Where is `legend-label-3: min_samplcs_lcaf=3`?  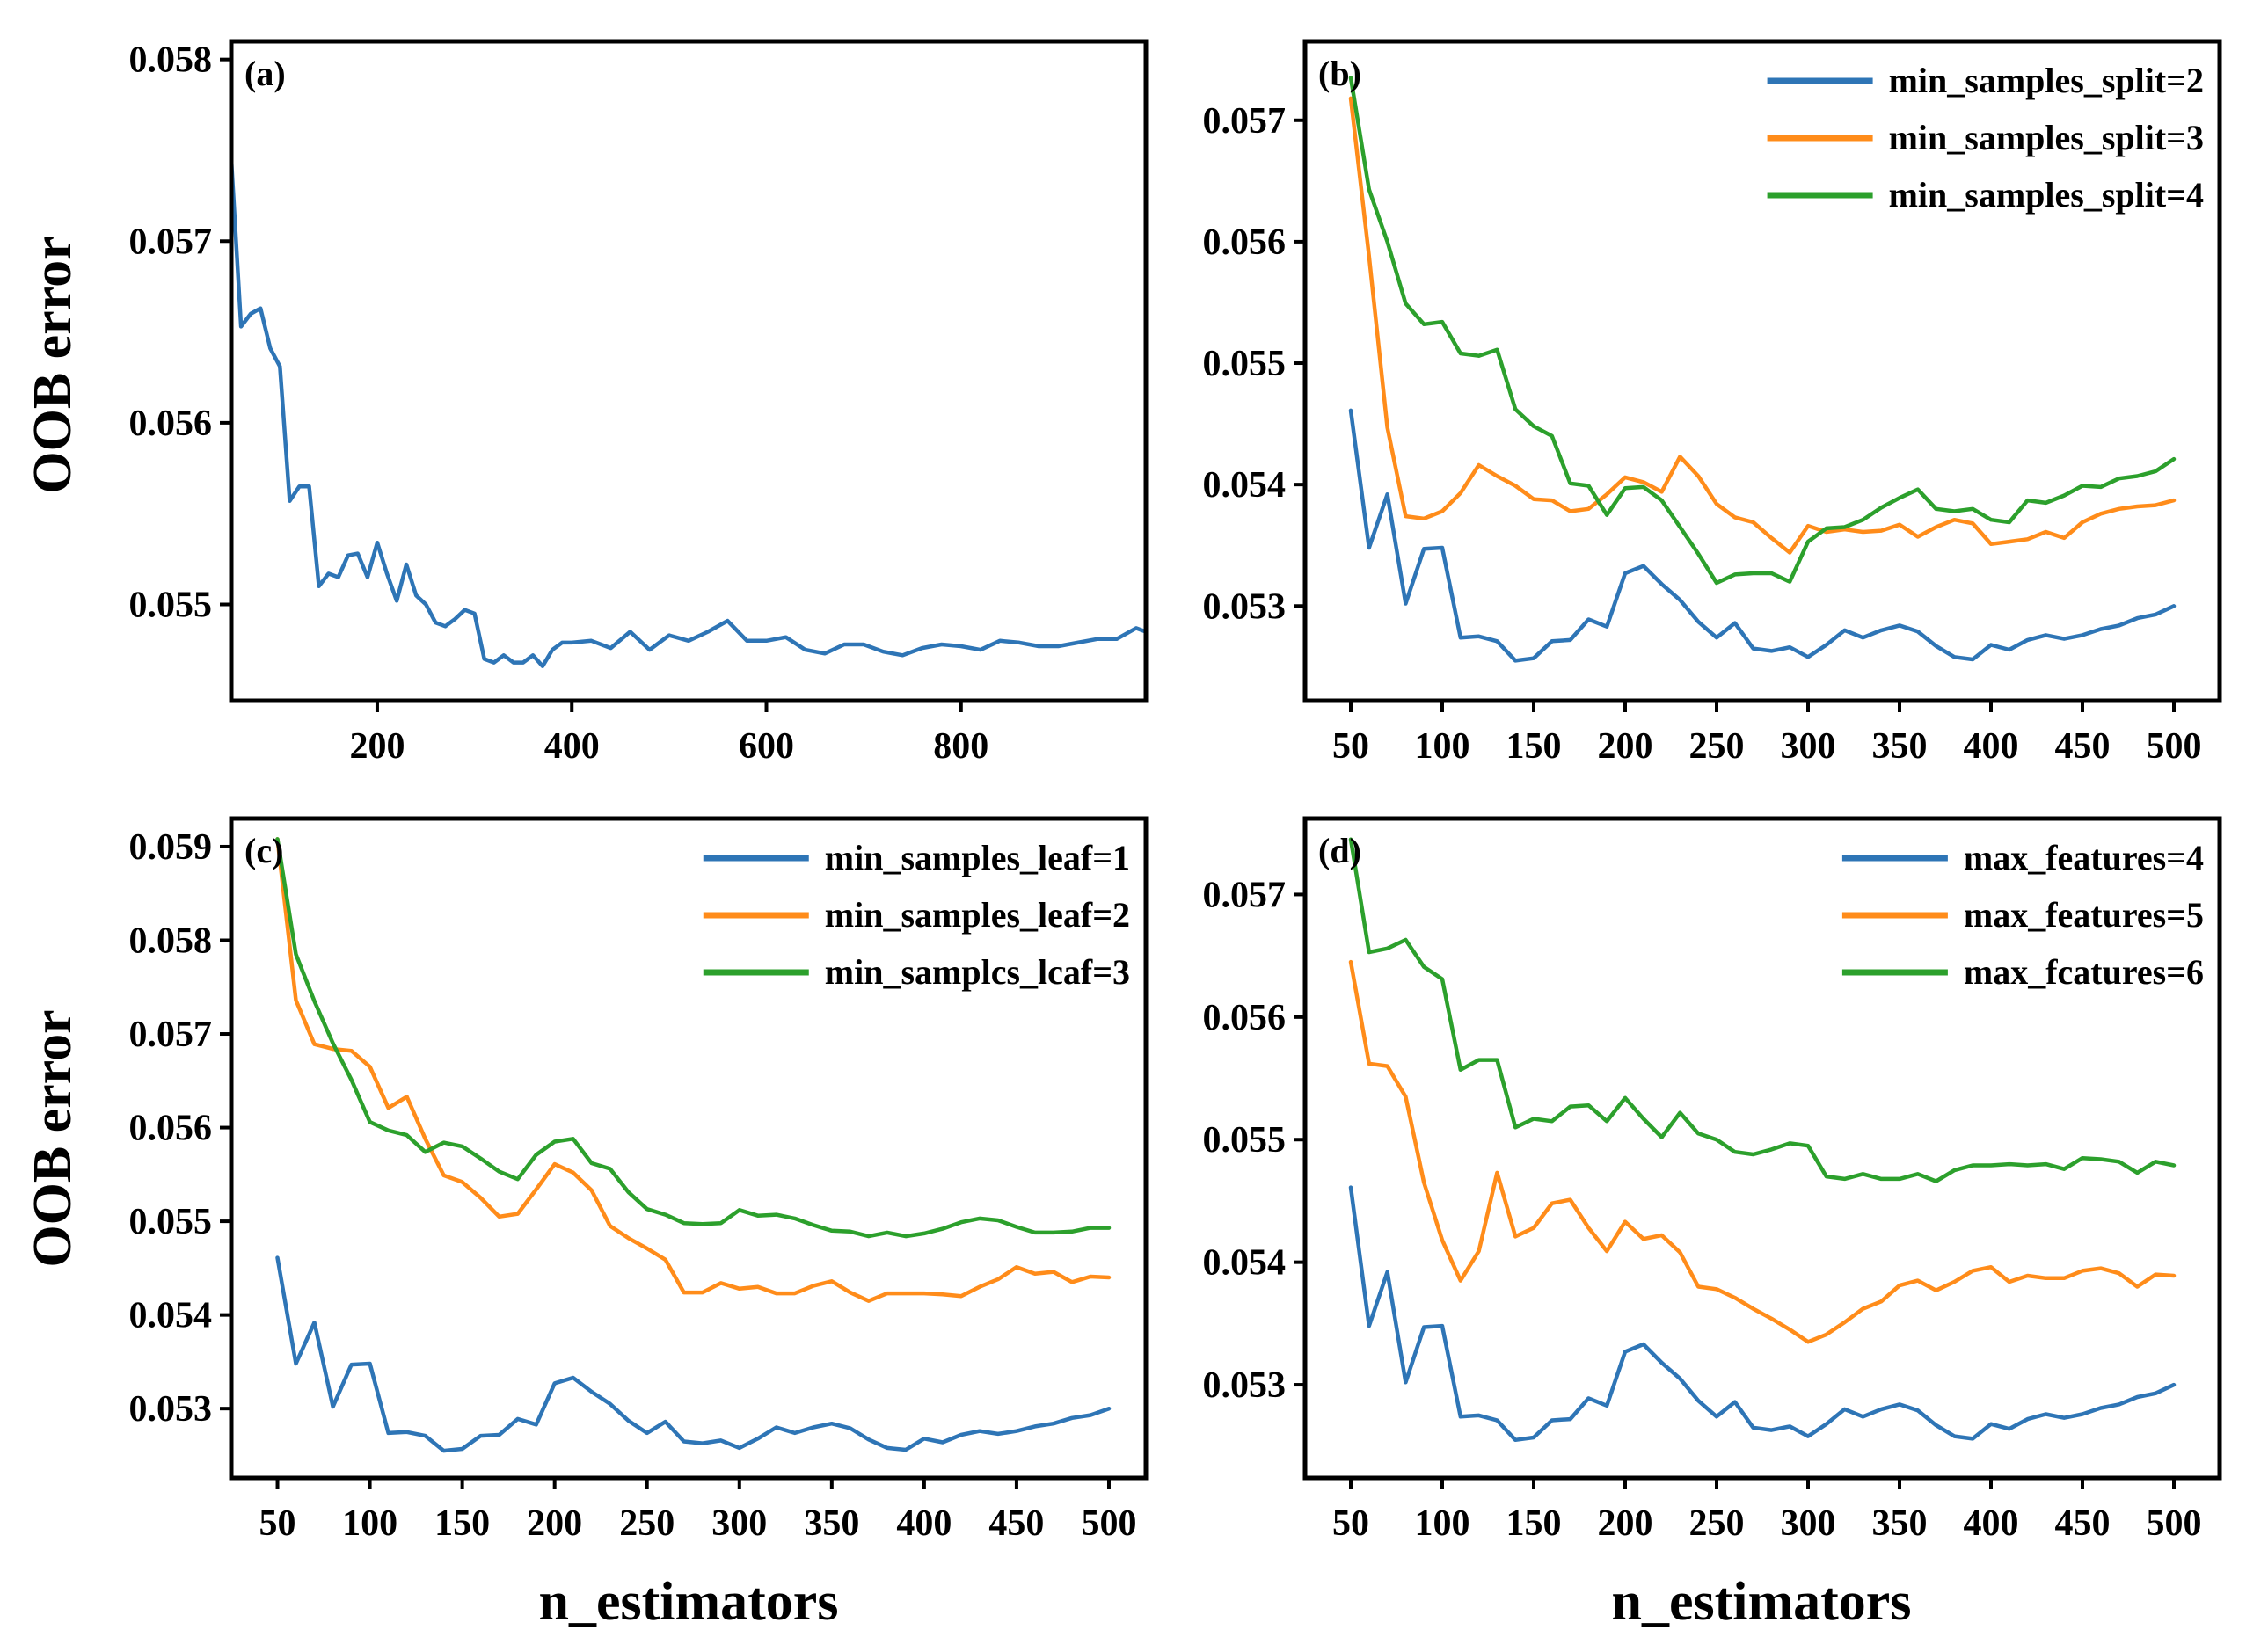
legend-label-3: min_samplcs_lcaf=3 is located at coordinates (978, 972).